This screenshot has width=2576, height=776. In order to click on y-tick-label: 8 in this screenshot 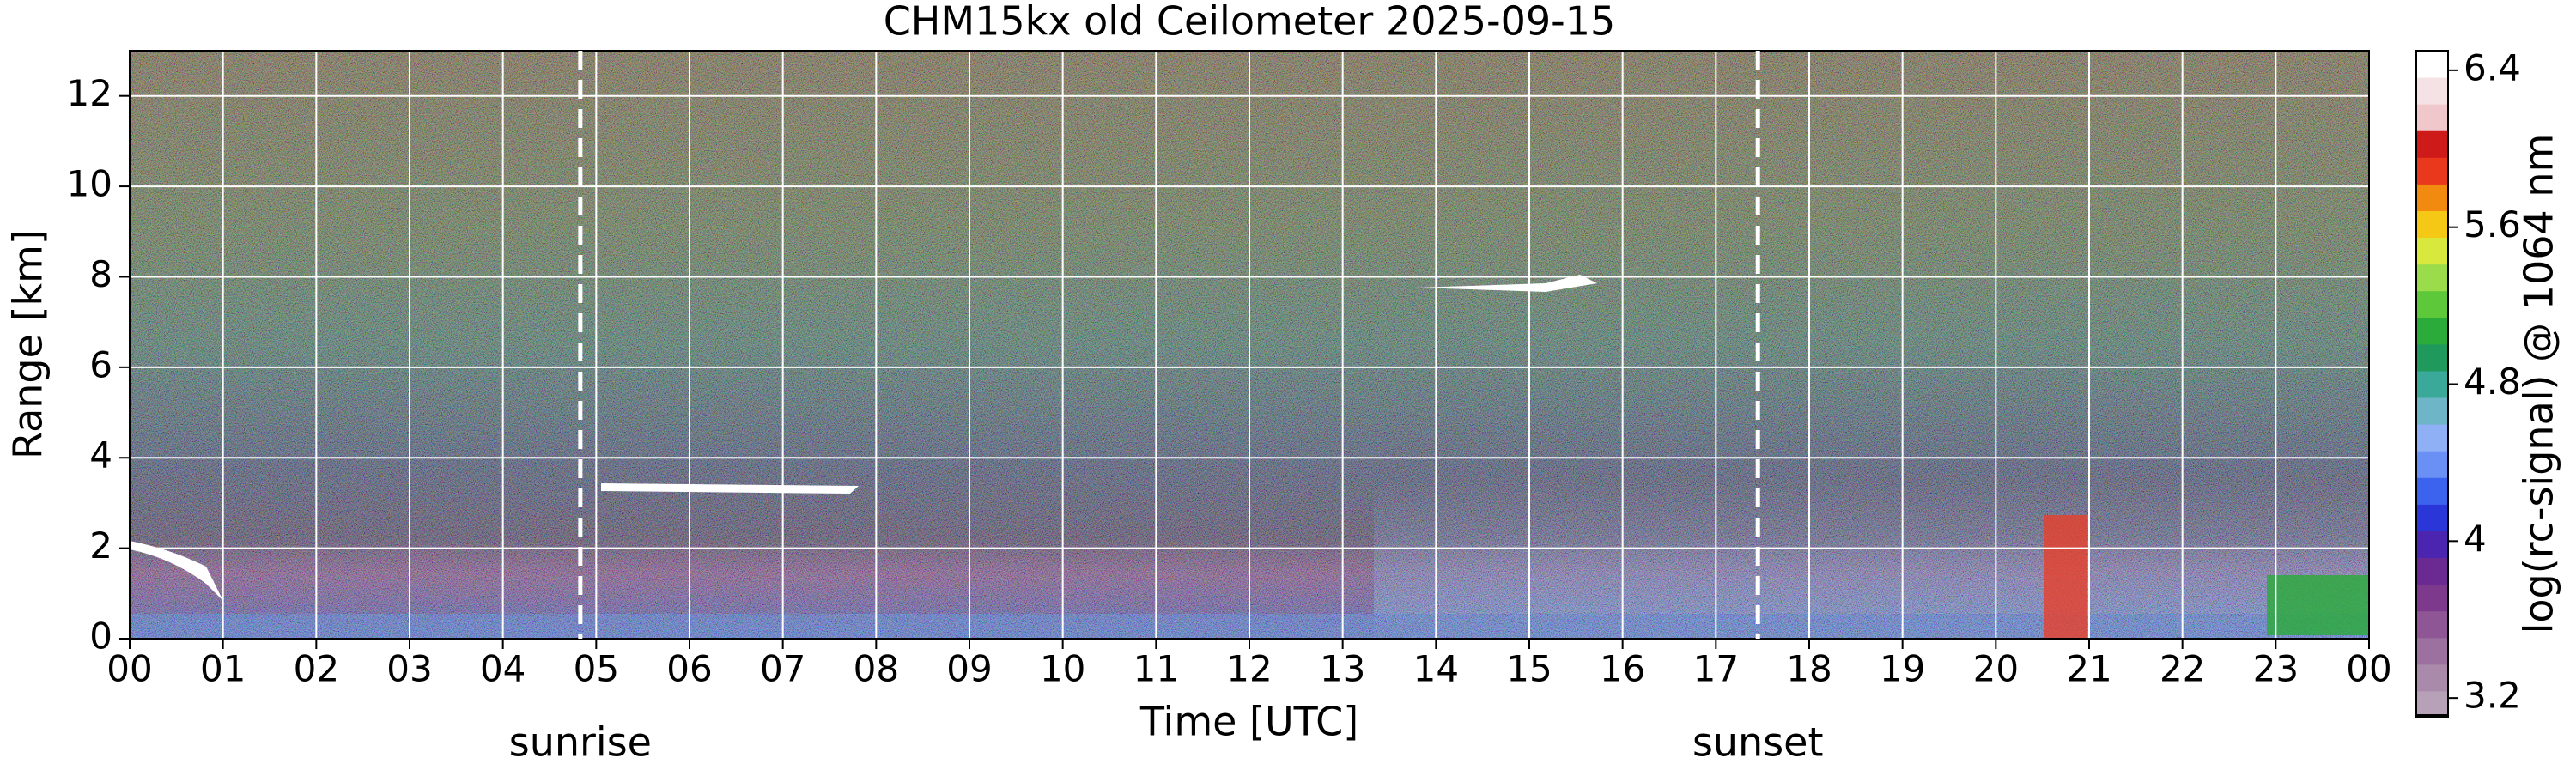, I will do `click(101, 274)`.